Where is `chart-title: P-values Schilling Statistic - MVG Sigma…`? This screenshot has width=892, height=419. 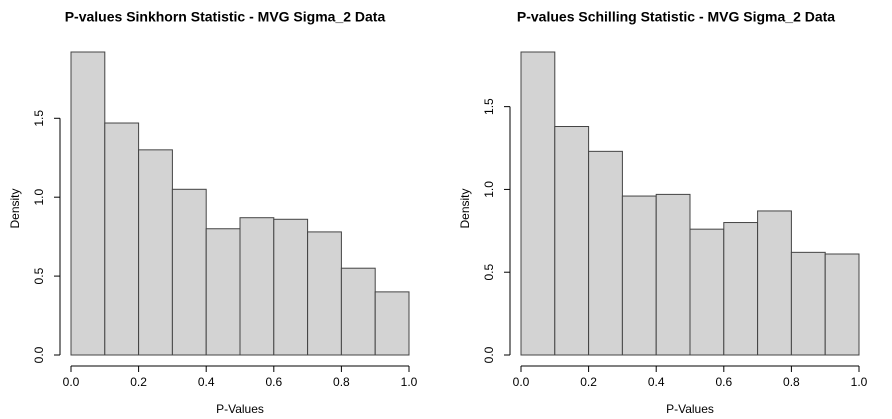
chart-title: P-values Schilling Statistic - MVG Sigma… is located at coordinates (676, 17).